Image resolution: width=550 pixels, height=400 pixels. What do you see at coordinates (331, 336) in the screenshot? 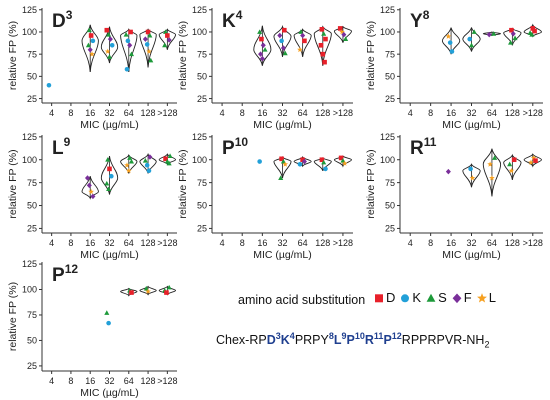
I see `sequence-residue: 8` at bounding box center [331, 336].